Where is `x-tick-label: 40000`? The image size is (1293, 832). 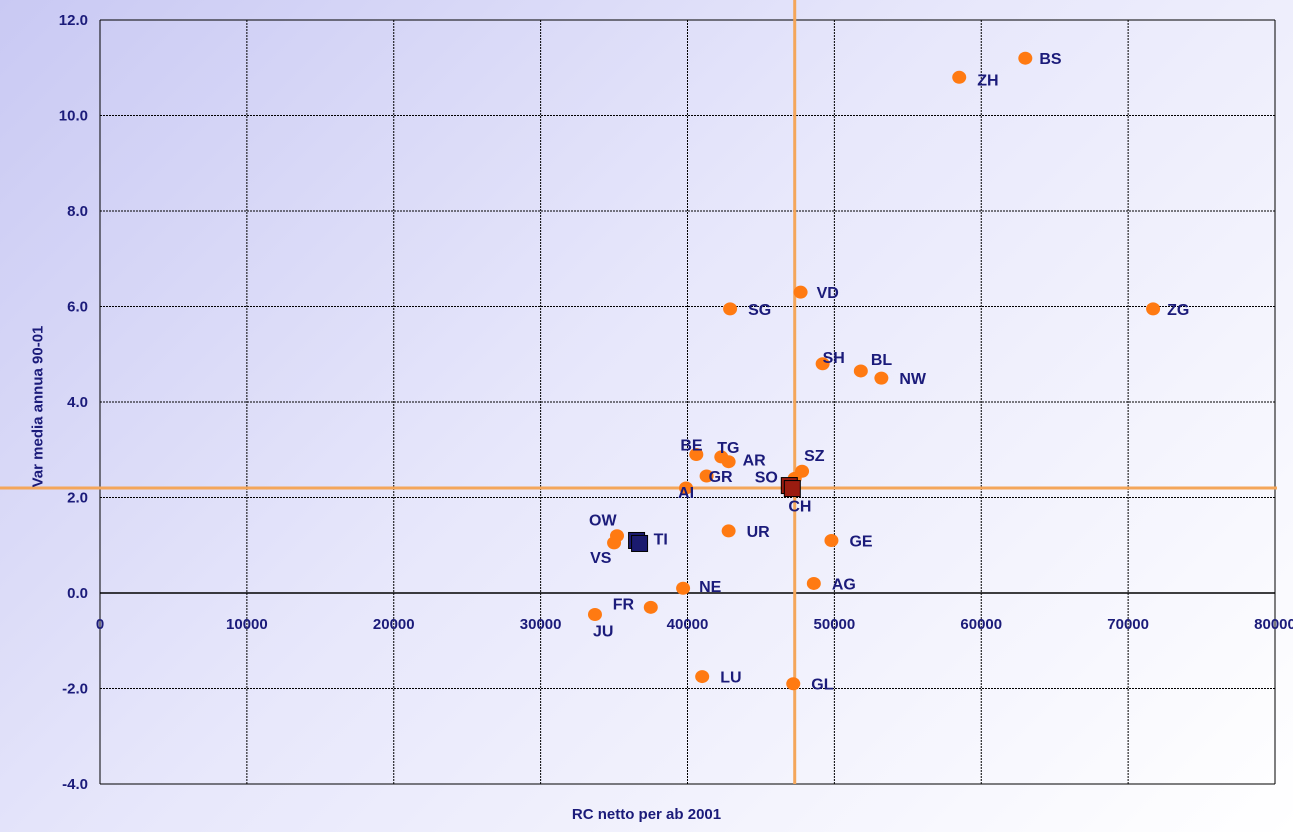
x-tick-label: 40000 is located at coordinates (688, 624).